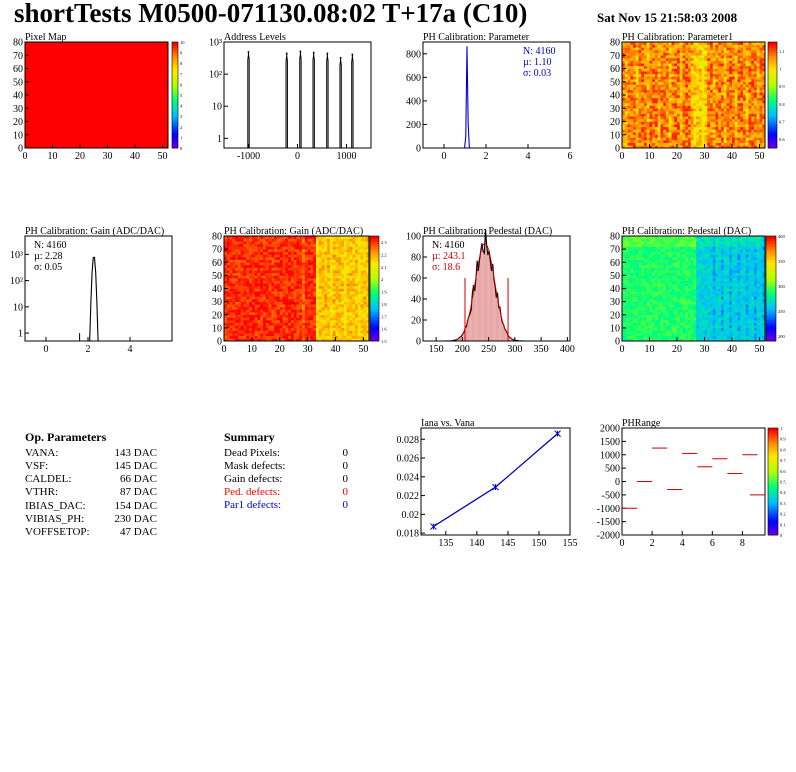  I want to click on x-tick-label: 150, so click(436, 349).